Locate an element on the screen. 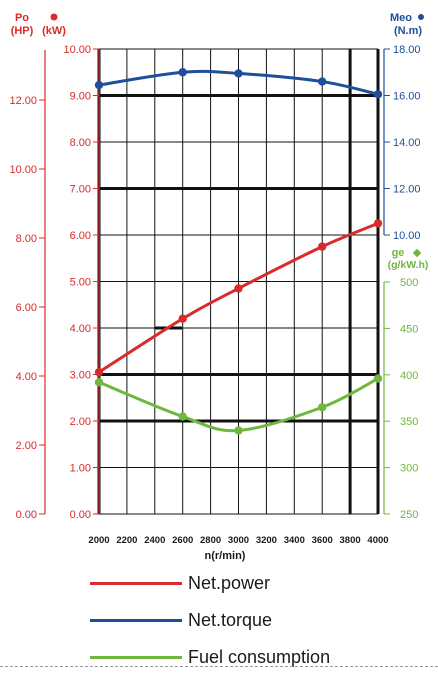 The width and height of the screenshot is (438, 679). torque-axis-title: Meo is located at coordinates (401, 18).